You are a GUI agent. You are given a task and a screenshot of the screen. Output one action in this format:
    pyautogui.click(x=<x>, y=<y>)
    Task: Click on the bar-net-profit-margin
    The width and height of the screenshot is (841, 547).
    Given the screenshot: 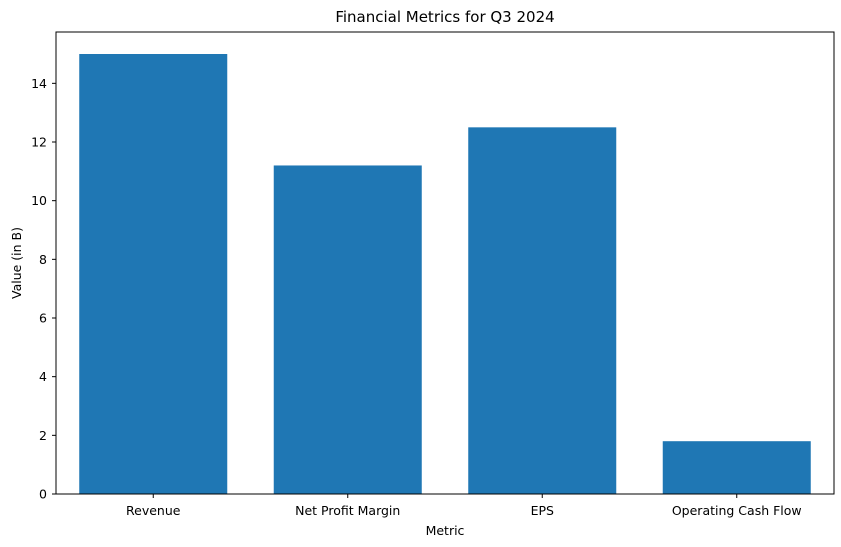 What is the action you would take?
    pyautogui.click(x=347, y=329)
    